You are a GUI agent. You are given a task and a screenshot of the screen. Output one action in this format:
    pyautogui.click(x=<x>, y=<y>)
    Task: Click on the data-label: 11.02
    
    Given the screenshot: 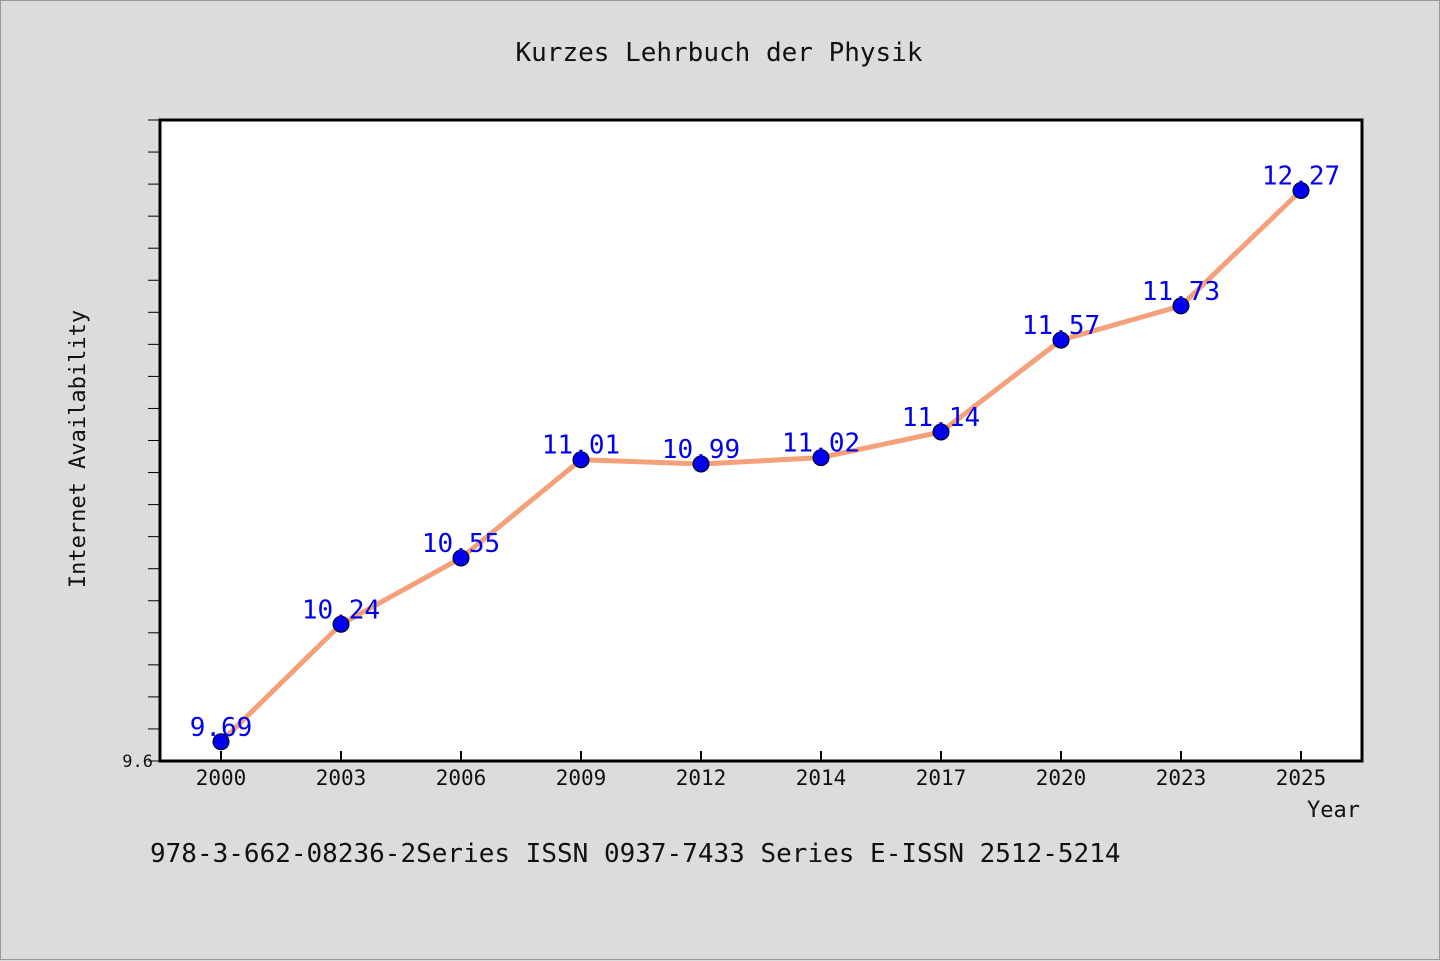 What is the action you would take?
    pyautogui.click(x=821, y=444)
    